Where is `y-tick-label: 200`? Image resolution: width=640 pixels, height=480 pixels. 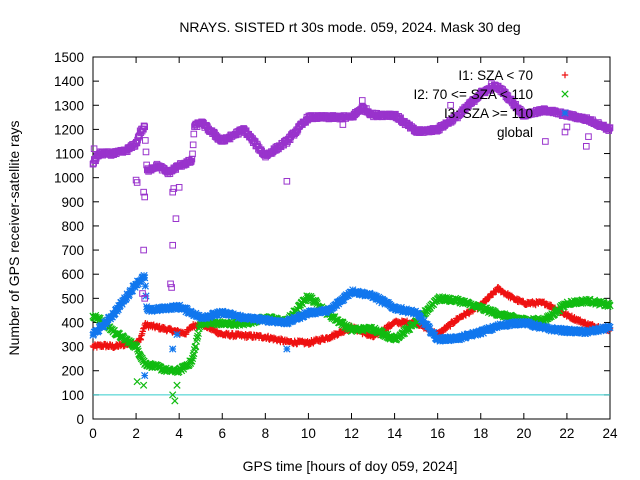
y-tick-label: 200 is located at coordinates (72, 371).